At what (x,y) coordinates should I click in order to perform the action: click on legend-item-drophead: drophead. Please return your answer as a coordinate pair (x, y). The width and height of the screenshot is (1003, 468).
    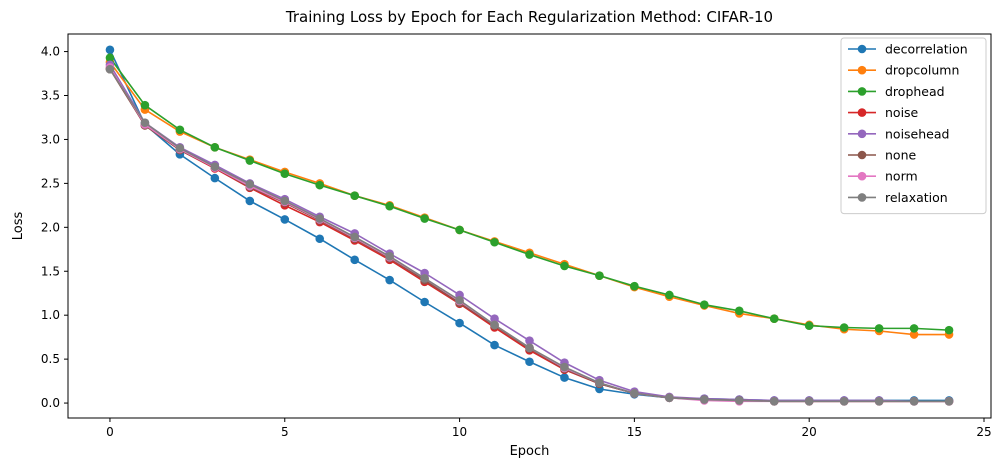
    Looking at the image, I should click on (896, 91).